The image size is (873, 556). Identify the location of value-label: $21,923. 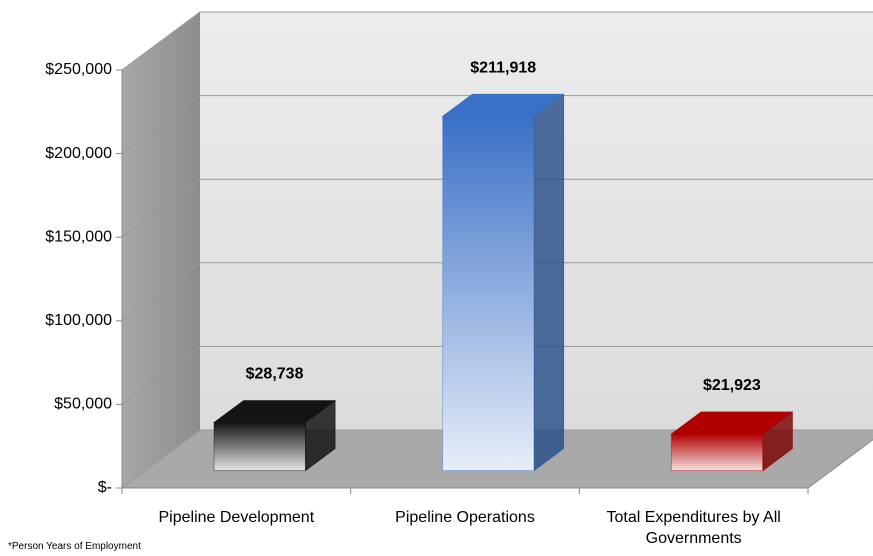
(732, 385).